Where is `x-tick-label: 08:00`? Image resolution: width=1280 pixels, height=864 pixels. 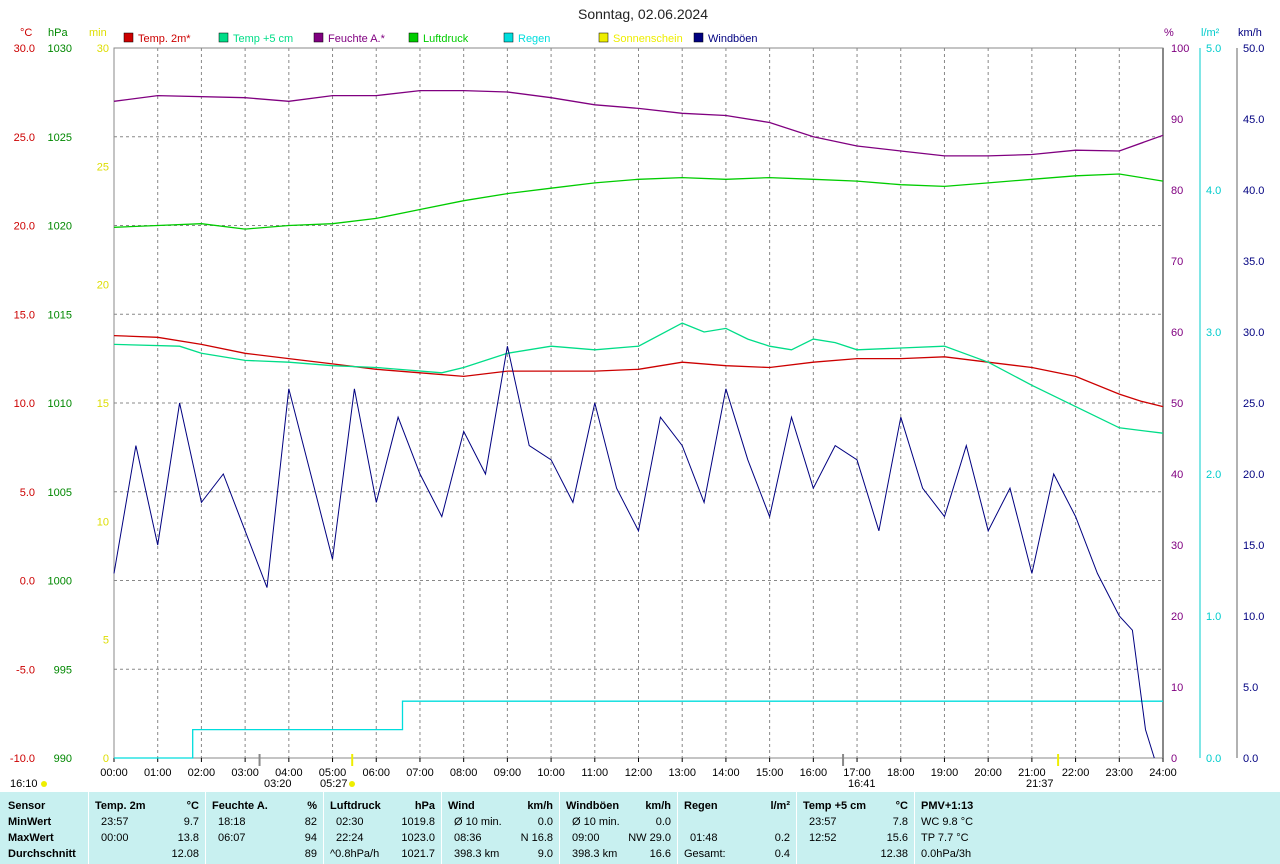
x-tick-label: 08:00 is located at coordinates (464, 773).